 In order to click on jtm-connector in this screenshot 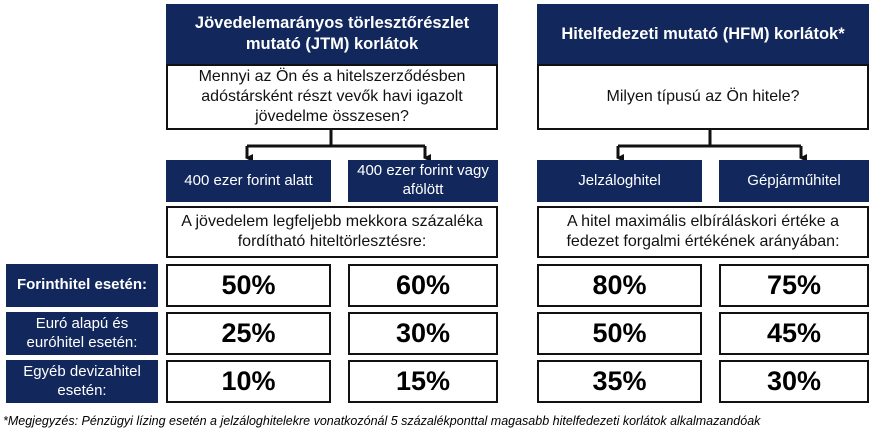, I will do `click(338, 146)`.